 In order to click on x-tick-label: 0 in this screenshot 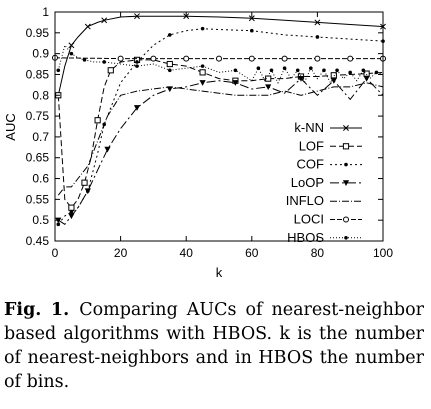, I will do `click(55, 253)`.